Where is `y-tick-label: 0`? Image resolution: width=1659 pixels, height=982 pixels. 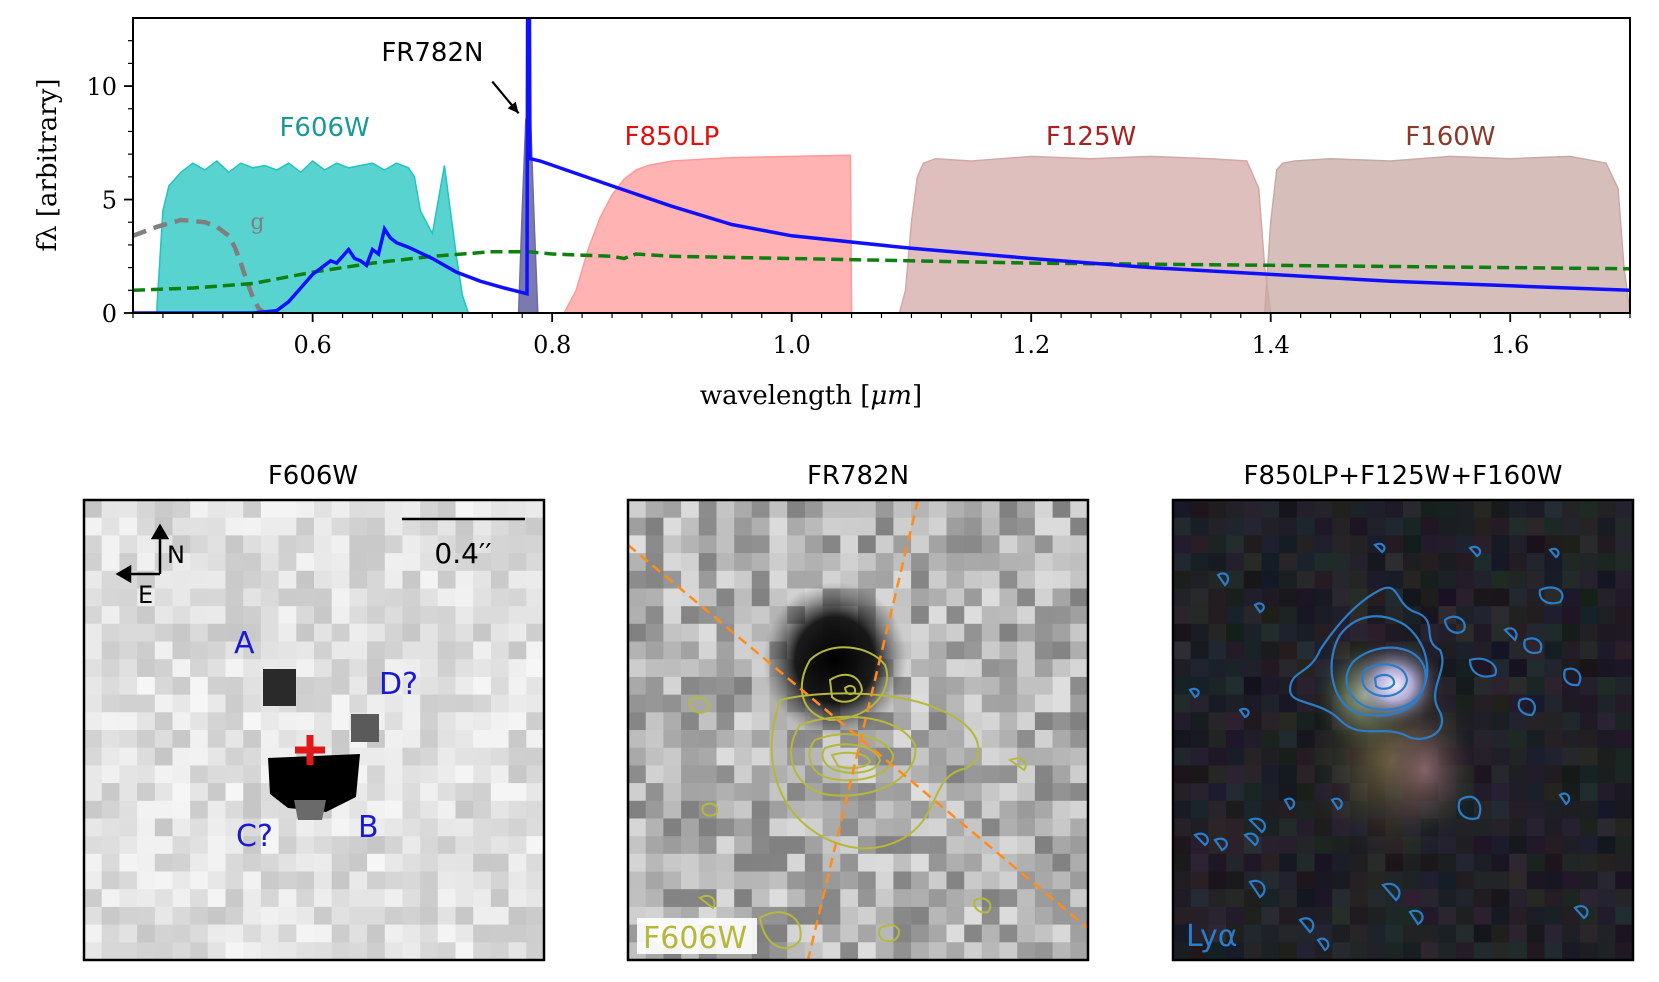 y-tick-label: 0 is located at coordinates (109, 314).